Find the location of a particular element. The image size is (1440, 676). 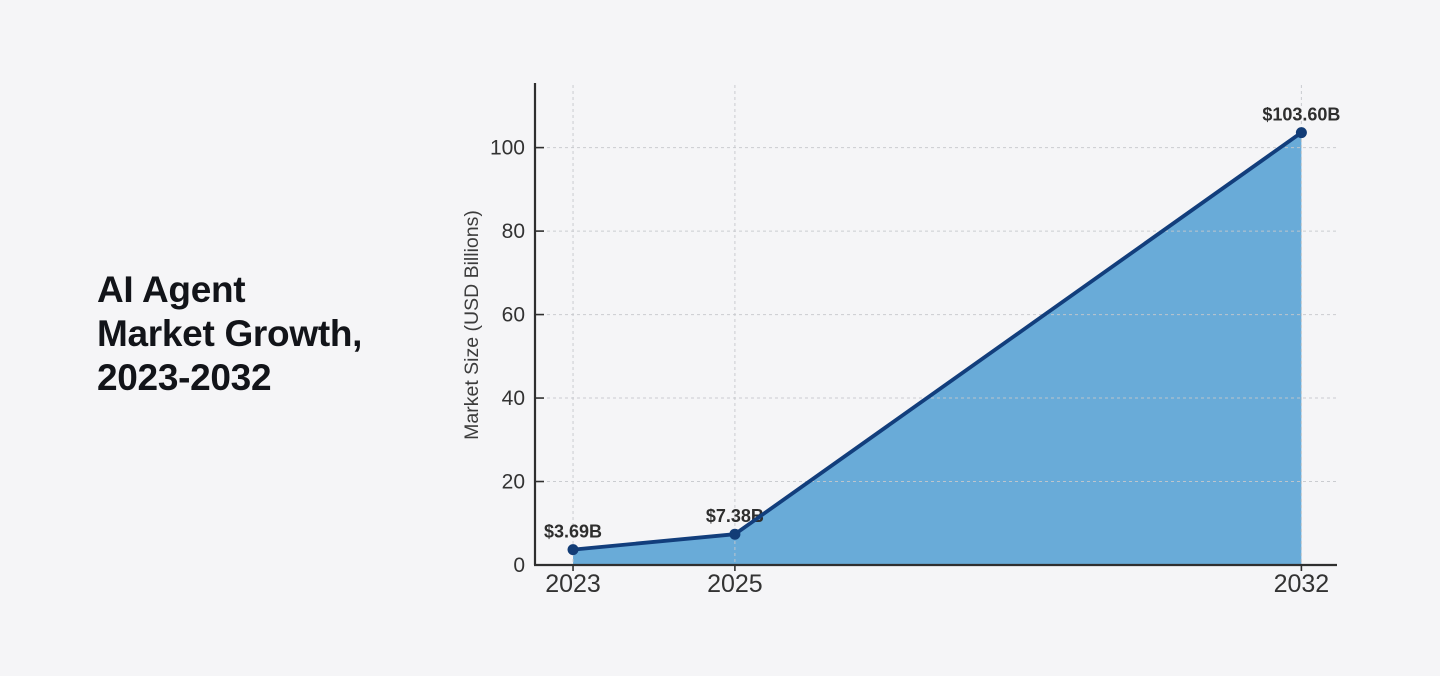

y-tick-label: 0 is located at coordinates (519, 565).